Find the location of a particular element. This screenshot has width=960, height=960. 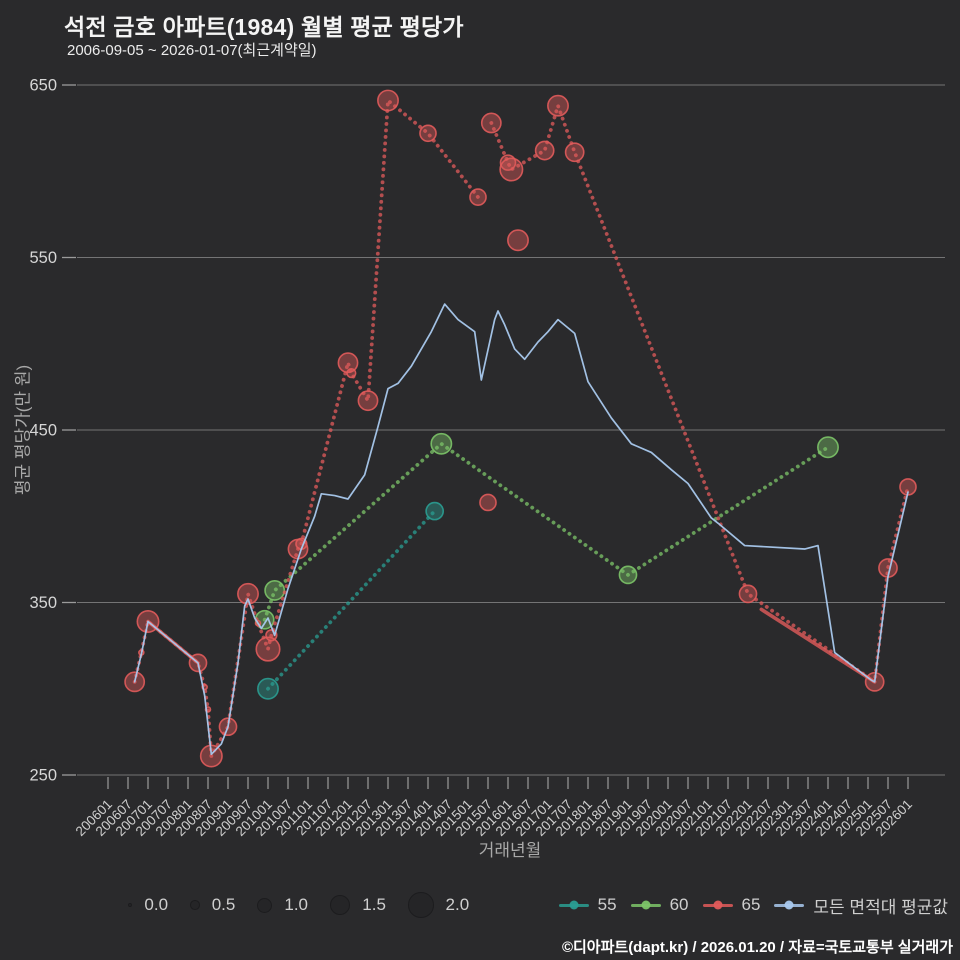

legend-label: 55 is located at coordinates (607, 904).